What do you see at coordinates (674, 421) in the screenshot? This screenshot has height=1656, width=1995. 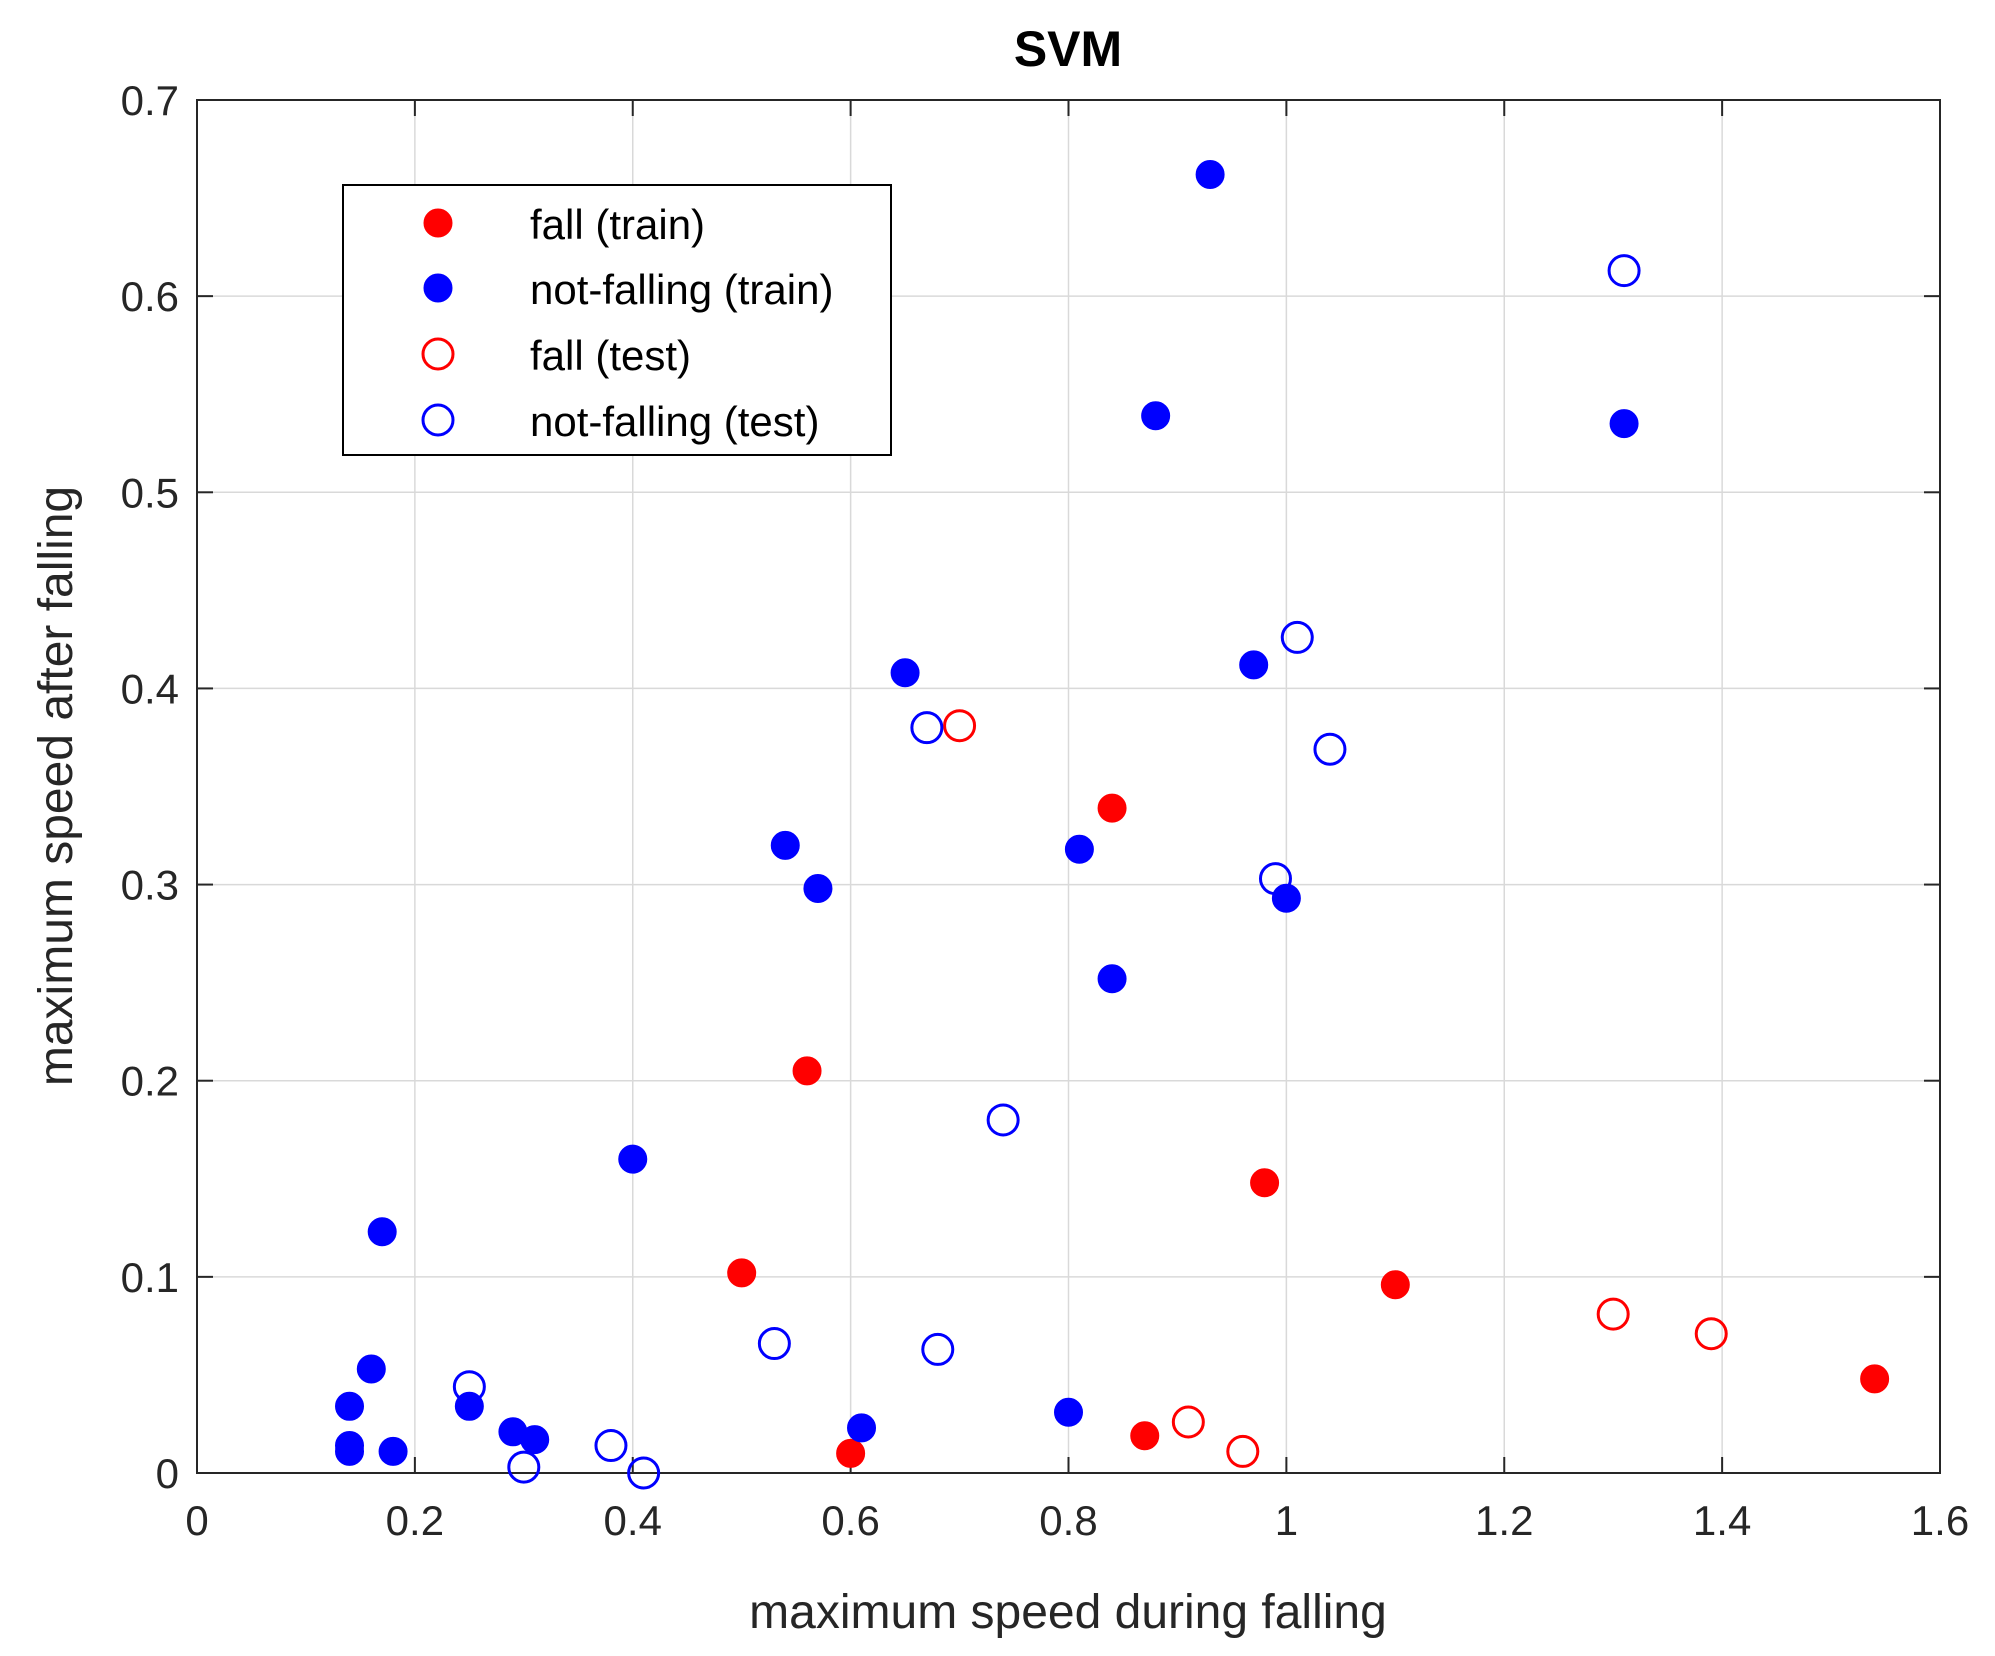 I see `legend-label-not-falling-test: not-falling (test)` at bounding box center [674, 421].